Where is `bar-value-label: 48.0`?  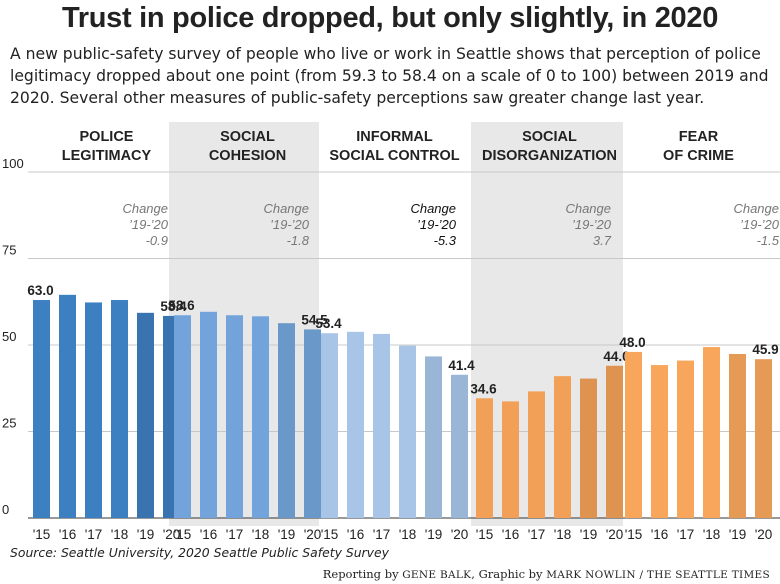 bar-value-label: 48.0 is located at coordinates (632, 342).